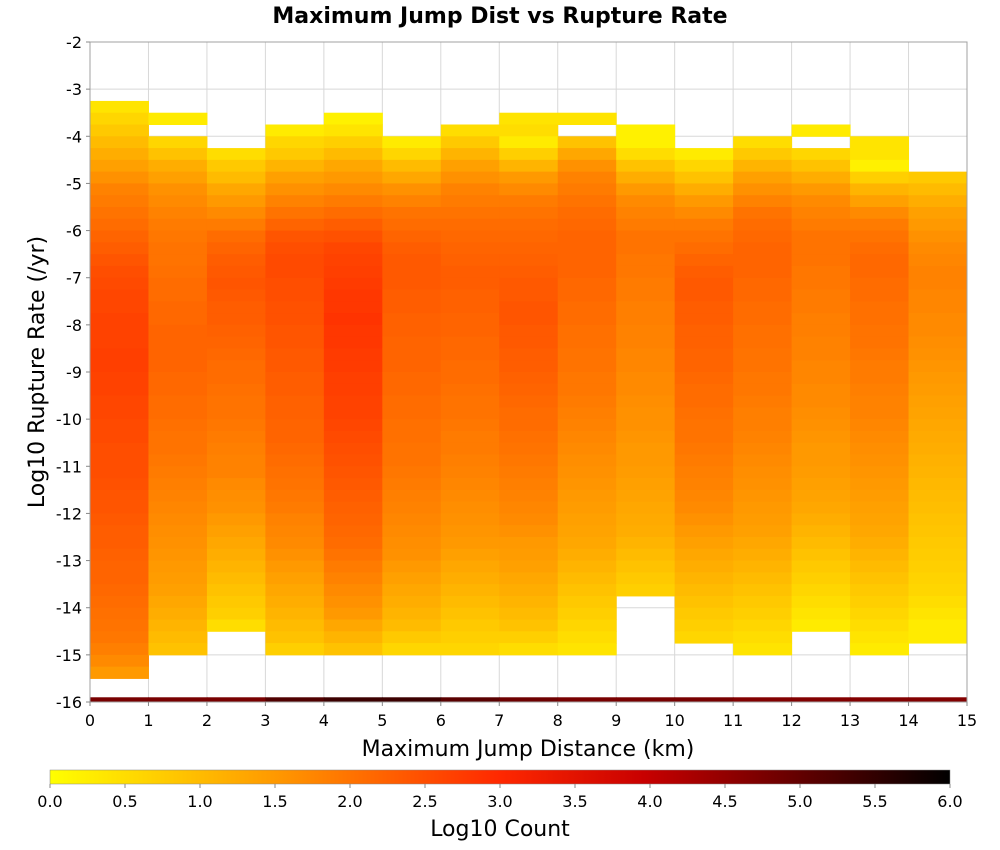 The height and width of the screenshot is (850, 1000). What do you see at coordinates (500, 829) in the screenshot?
I see `colorbar-label: Log10 Count` at bounding box center [500, 829].